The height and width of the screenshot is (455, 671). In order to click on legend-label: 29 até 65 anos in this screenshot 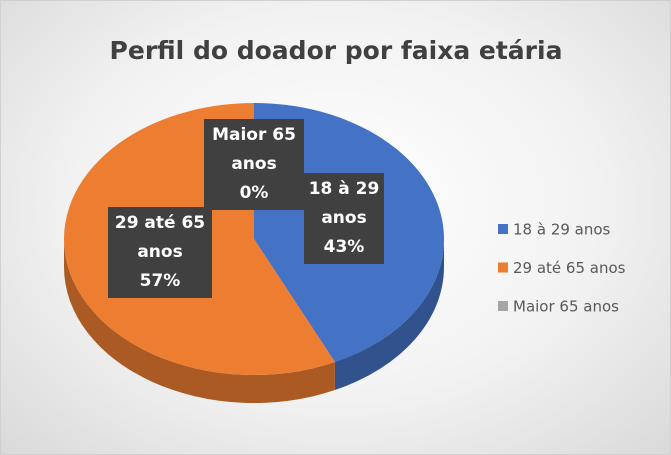, I will do `click(569, 268)`.